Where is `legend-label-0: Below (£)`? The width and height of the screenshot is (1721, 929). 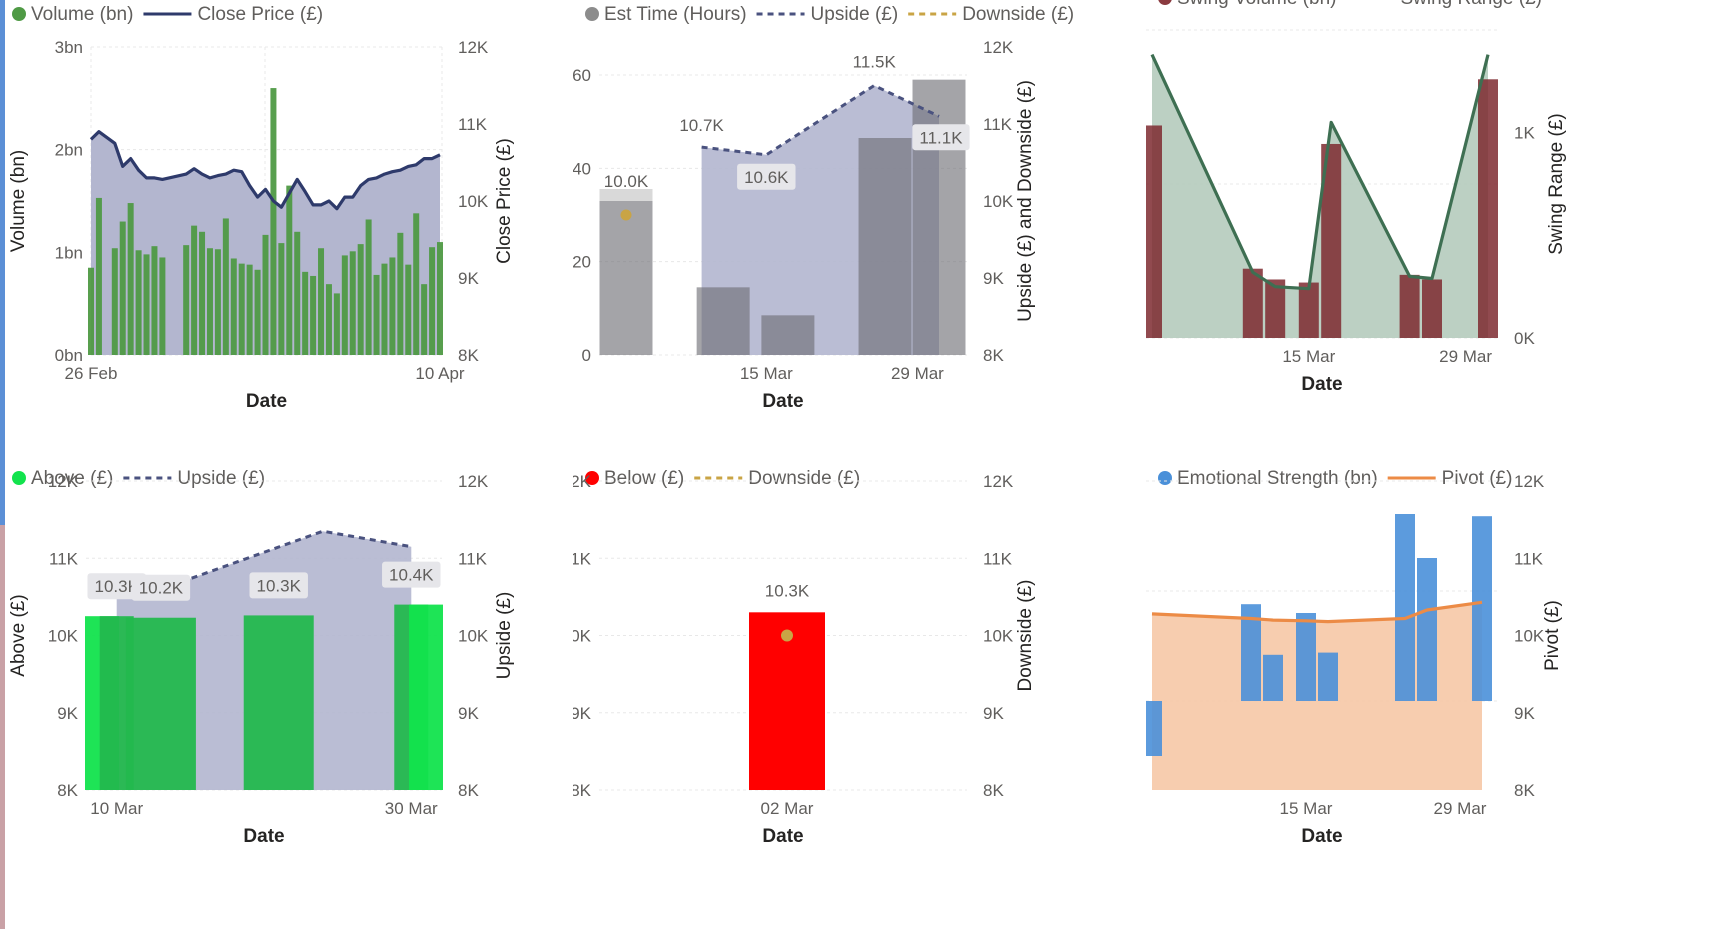 legend-label-0: Below (£) is located at coordinates (644, 478).